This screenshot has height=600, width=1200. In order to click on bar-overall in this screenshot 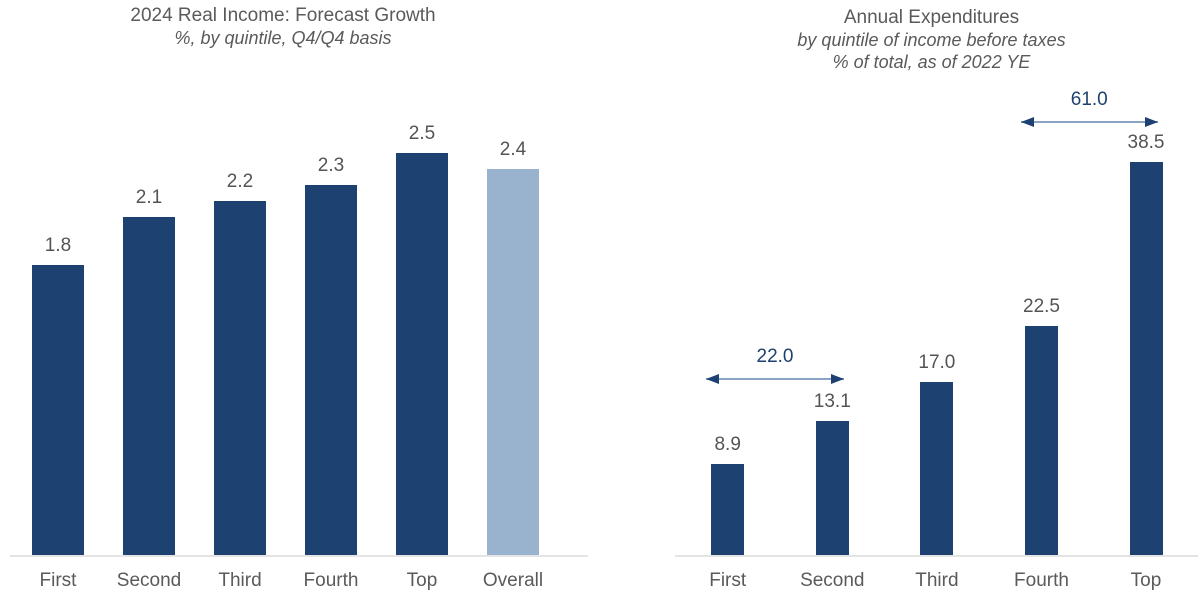, I will do `click(513, 361)`.